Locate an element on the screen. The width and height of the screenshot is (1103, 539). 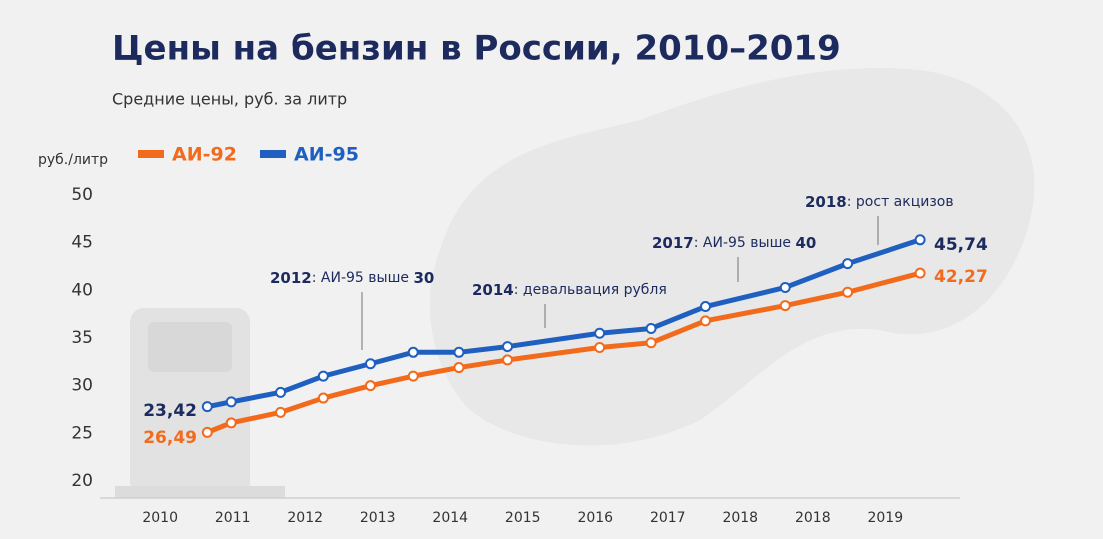
x-tick-label: 2010 is located at coordinates (160, 518).